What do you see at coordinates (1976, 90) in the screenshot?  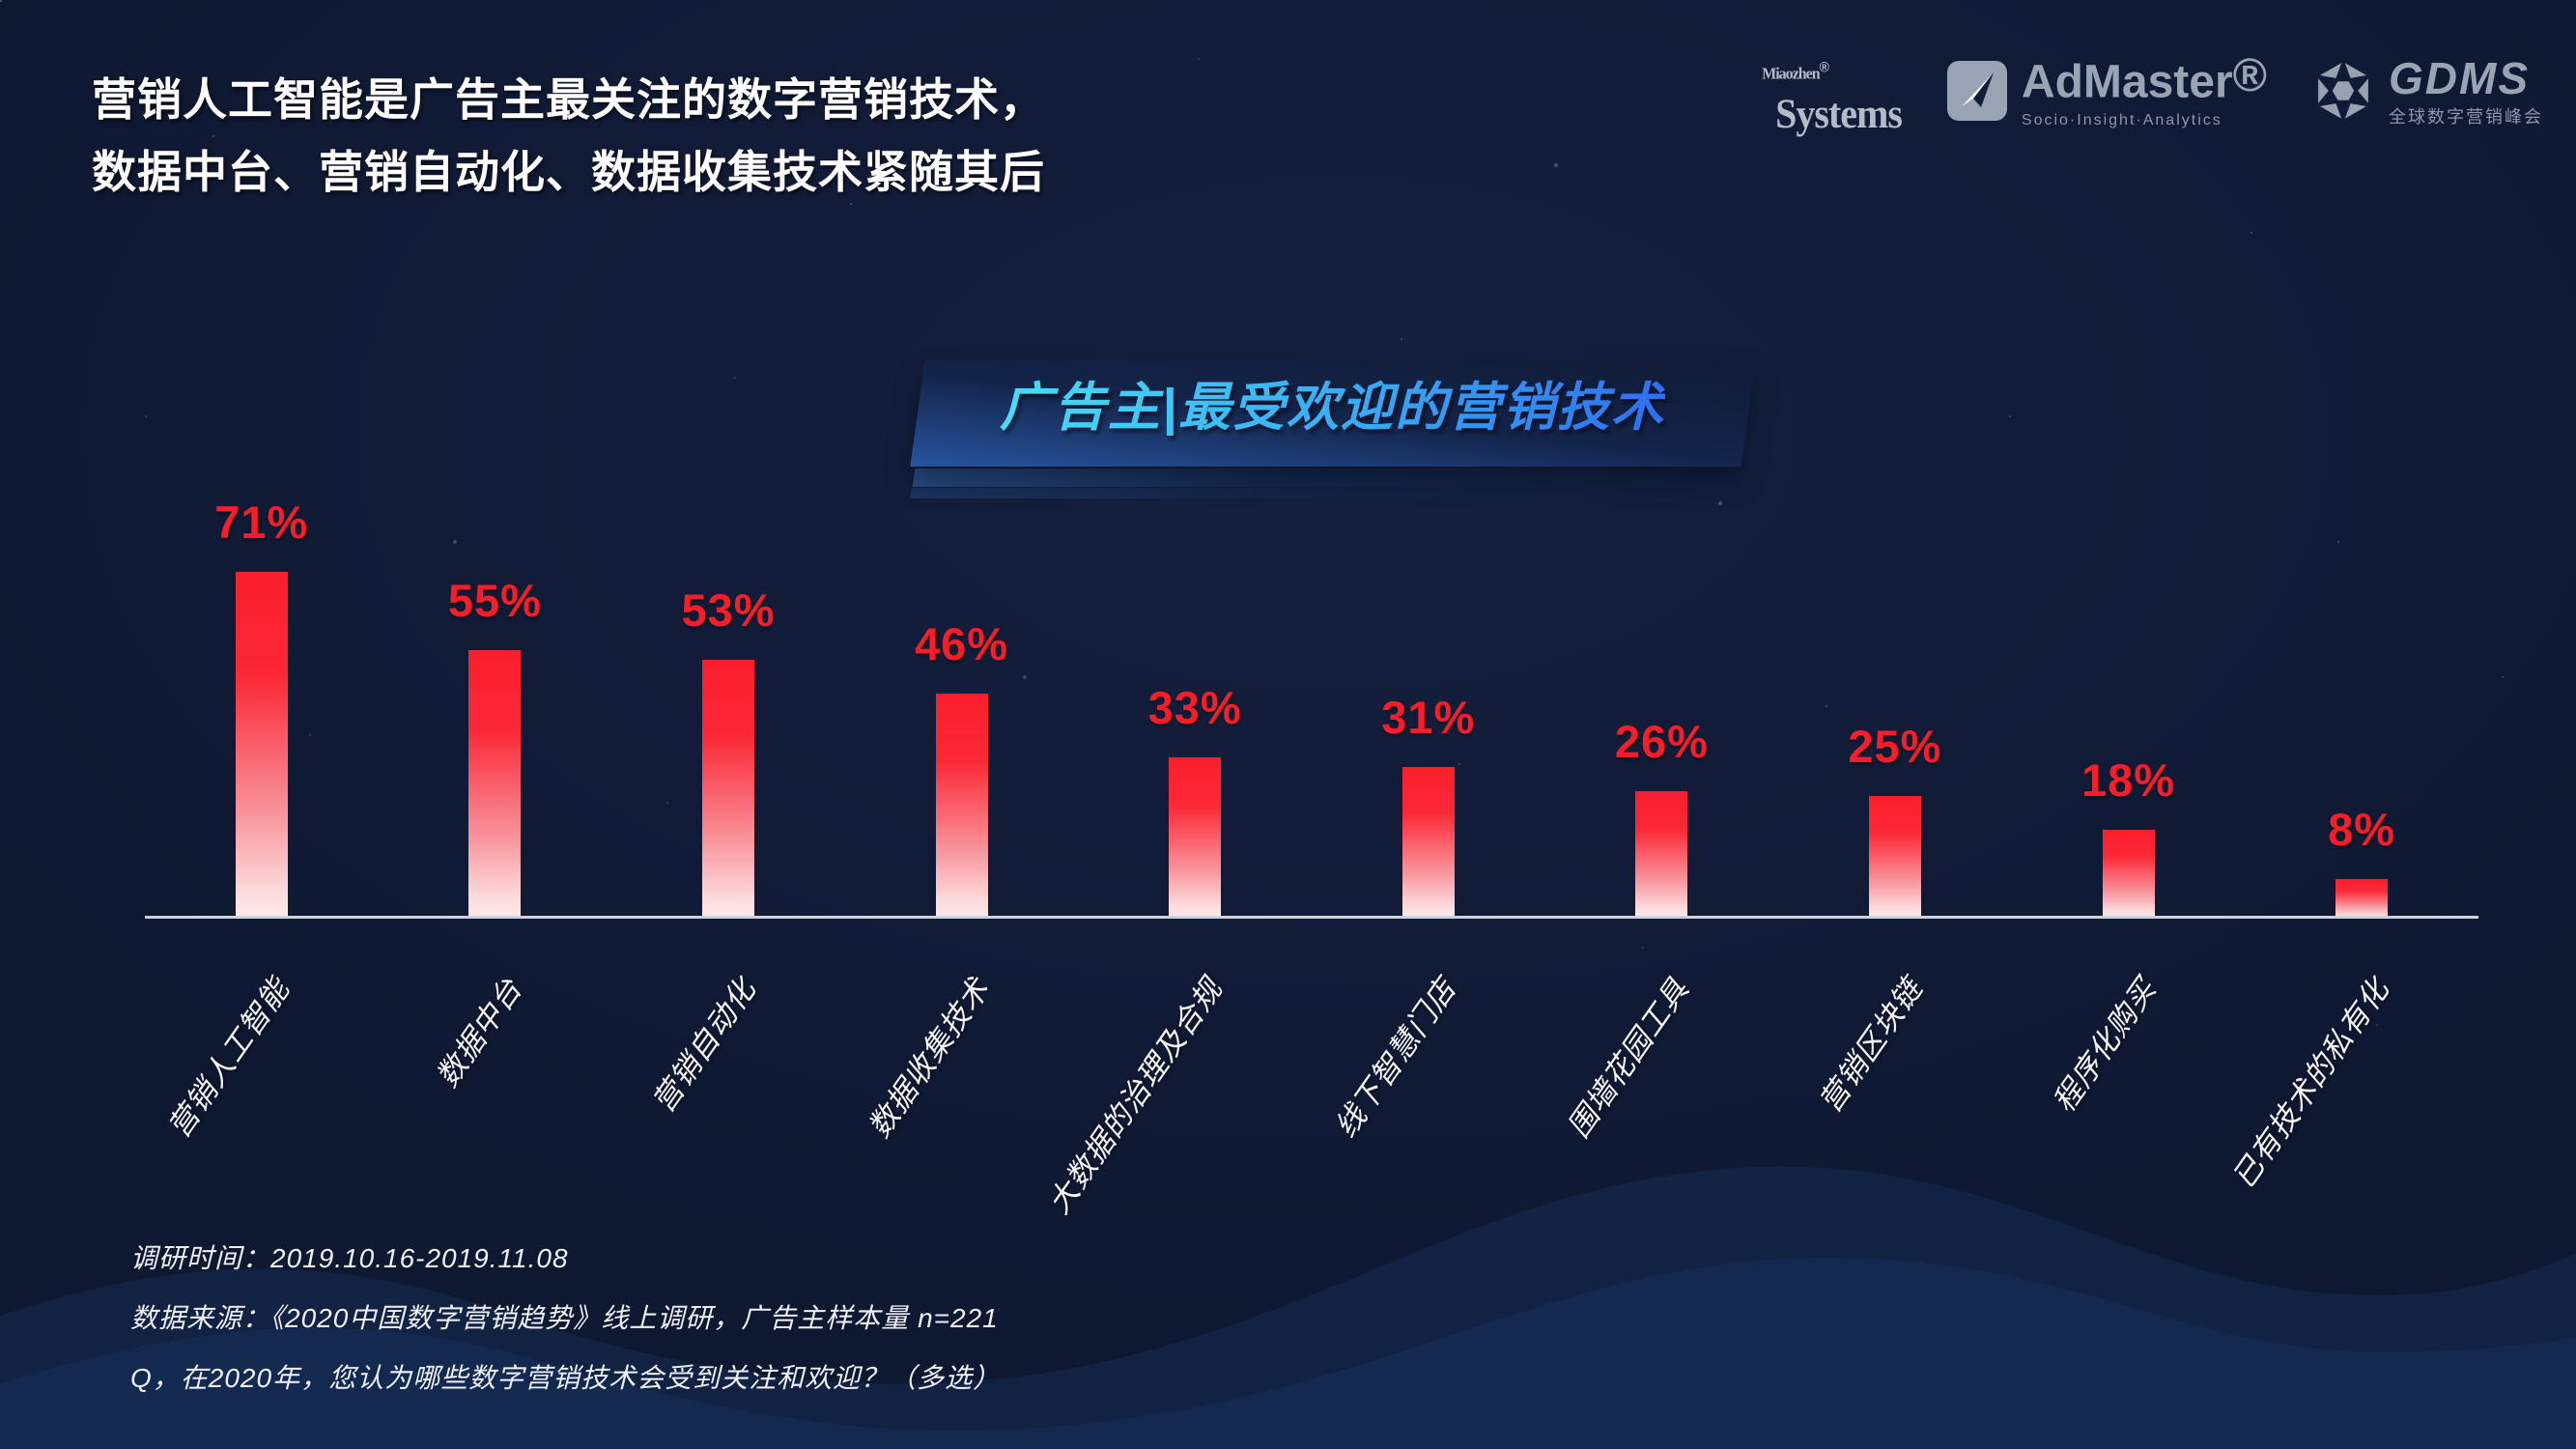 I see `admaster-paper-plane-icon` at bounding box center [1976, 90].